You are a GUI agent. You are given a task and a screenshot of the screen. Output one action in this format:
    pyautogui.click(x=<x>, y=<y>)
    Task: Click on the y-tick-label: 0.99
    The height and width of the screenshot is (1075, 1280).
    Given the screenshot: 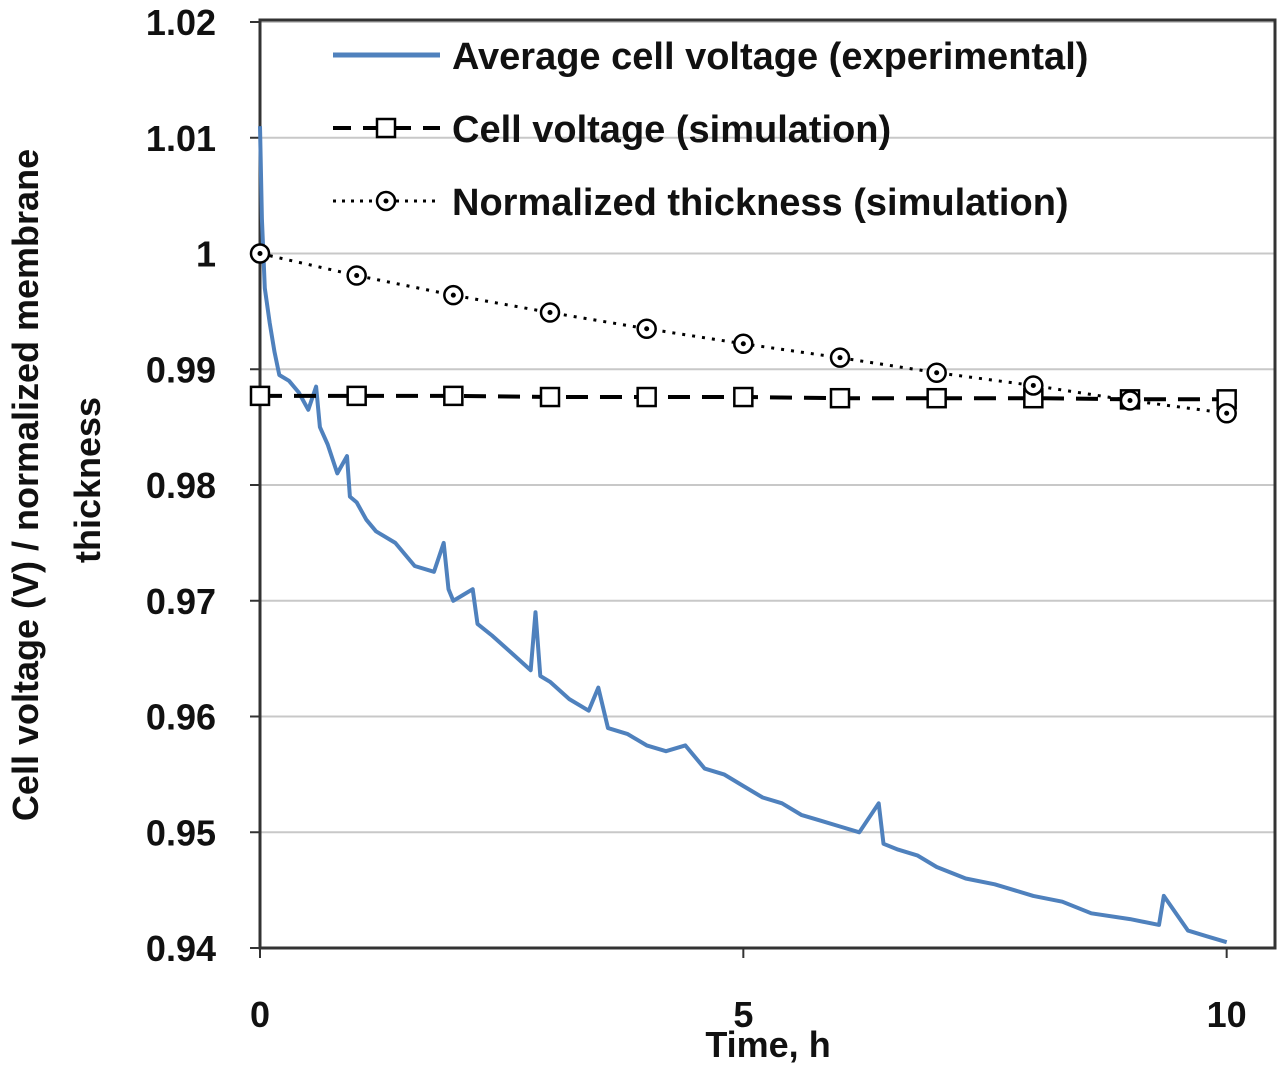 What is the action you would take?
    pyautogui.click(x=181, y=369)
    